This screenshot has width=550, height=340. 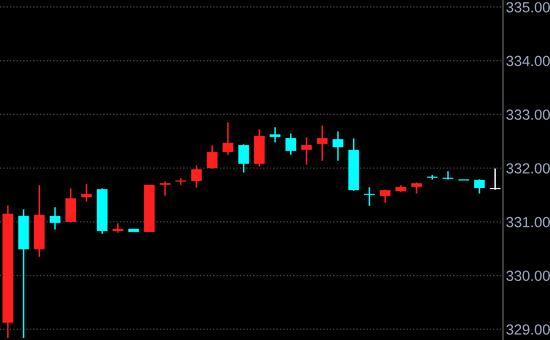 I want to click on y-tick-label: 334.00, so click(x=528, y=61).